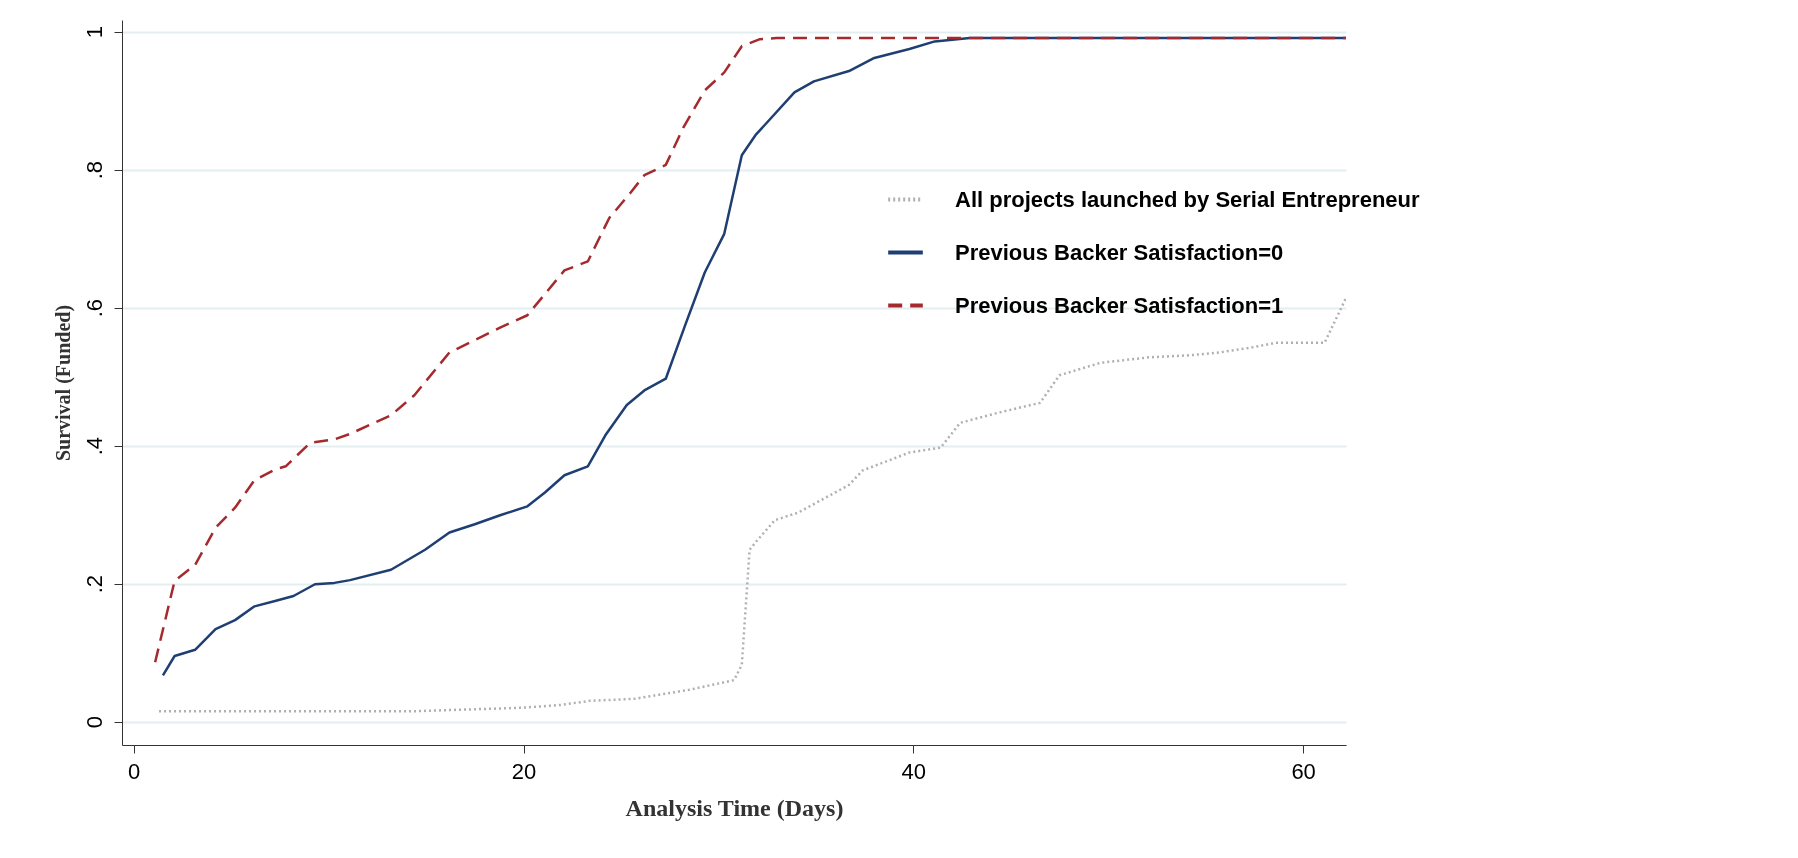 Image resolution: width=1798 pixels, height=858 pixels. Describe the element at coordinates (94, 170) in the screenshot. I see `y-tick-label: .8` at that location.